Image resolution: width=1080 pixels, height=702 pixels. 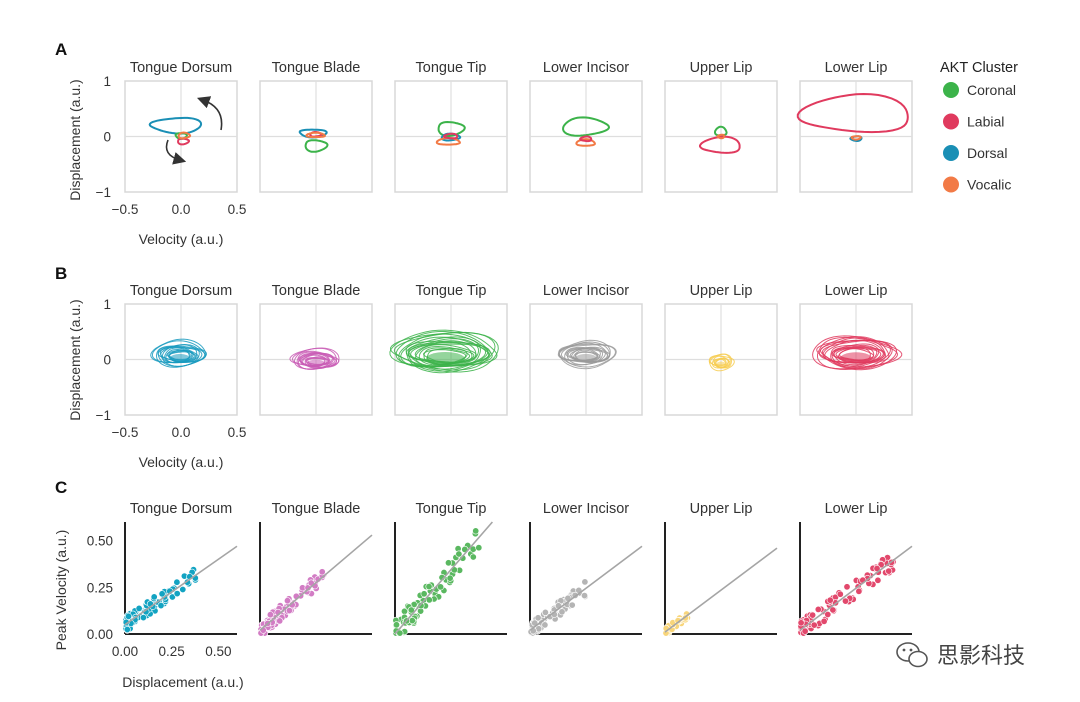 What do you see at coordinates (100, 587) in the screenshot?
I see `row-c-ytick-1: 0.25` at bounding box center [100, 587].